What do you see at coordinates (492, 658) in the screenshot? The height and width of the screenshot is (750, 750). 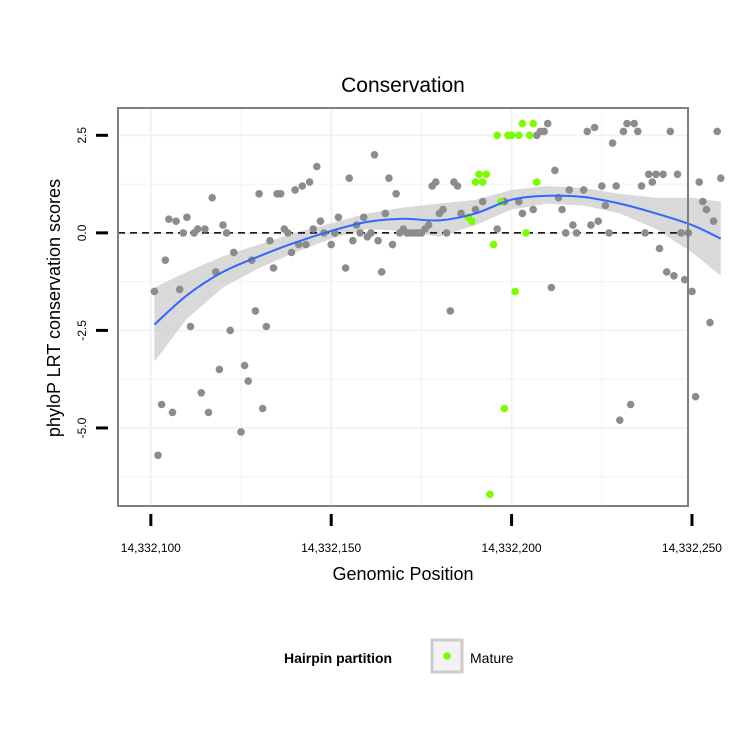 I see `legend-label-mature: Mature` at bounding box center [492, 658].